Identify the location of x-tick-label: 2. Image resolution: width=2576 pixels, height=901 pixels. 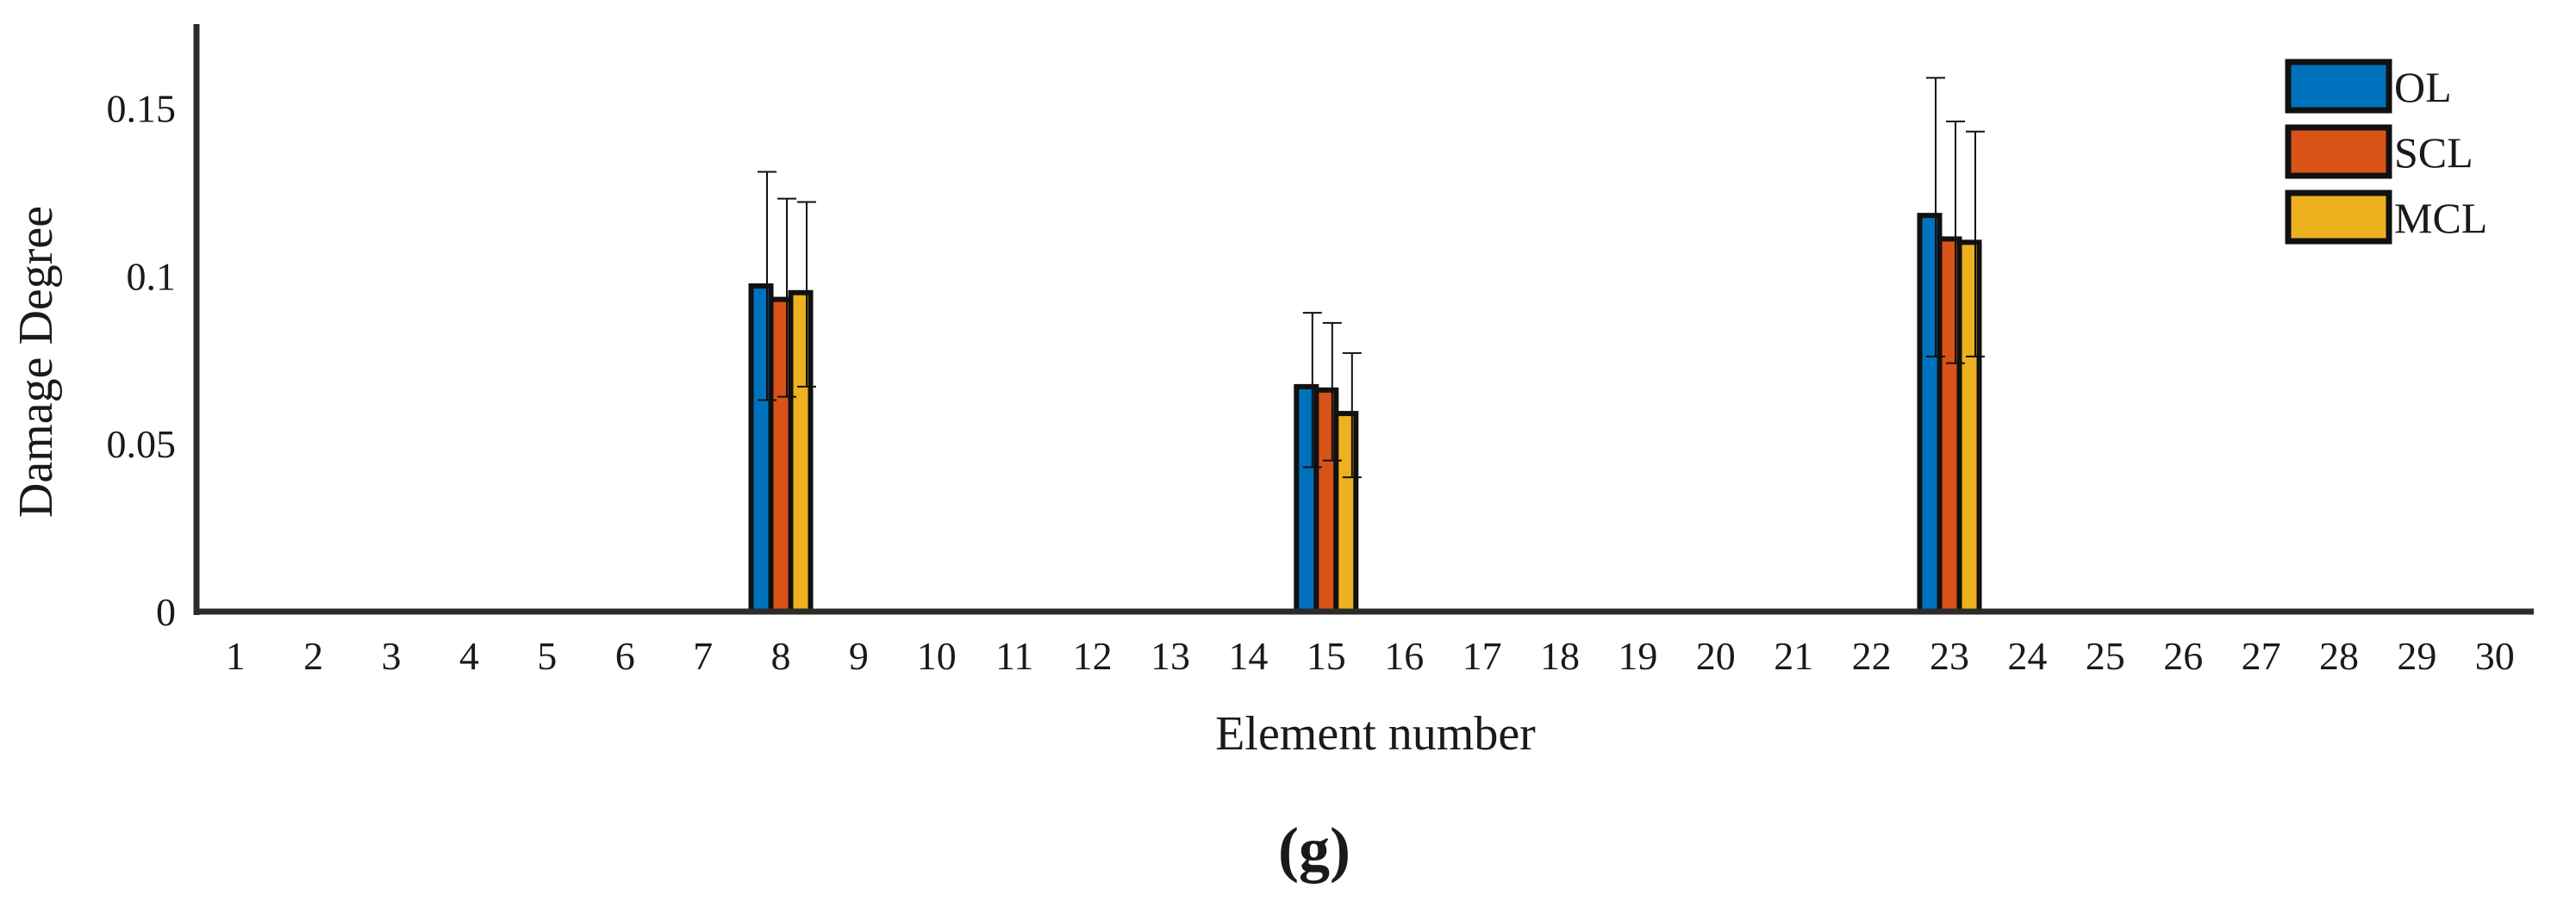
(313, 656).